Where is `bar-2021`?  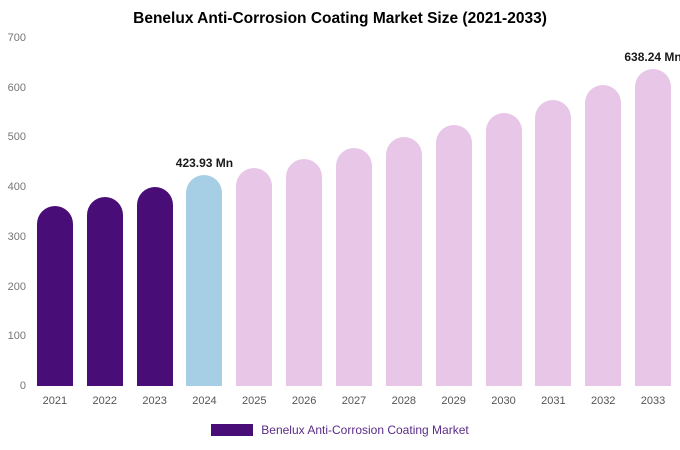
bar-2021 is located at coordinates (54, 296).